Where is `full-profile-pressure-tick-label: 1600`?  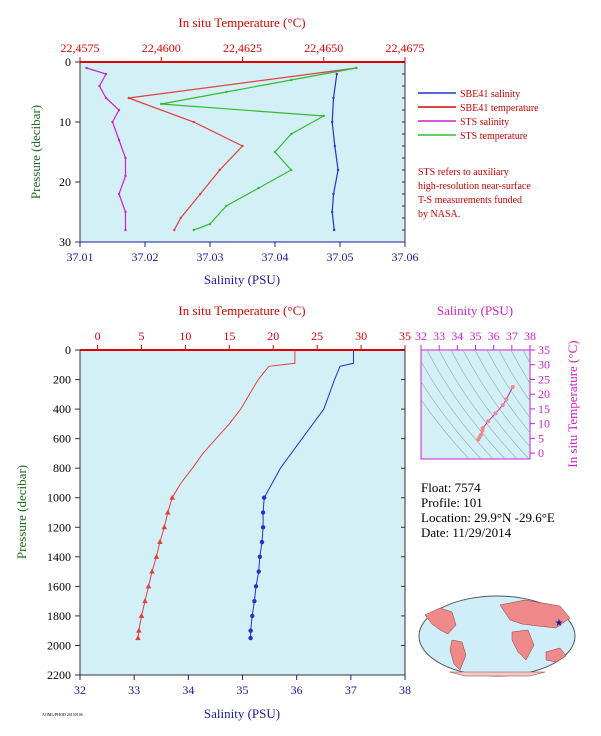 full-profile-pressure-tick-label: 1600 is located at coordinates (59, 586).